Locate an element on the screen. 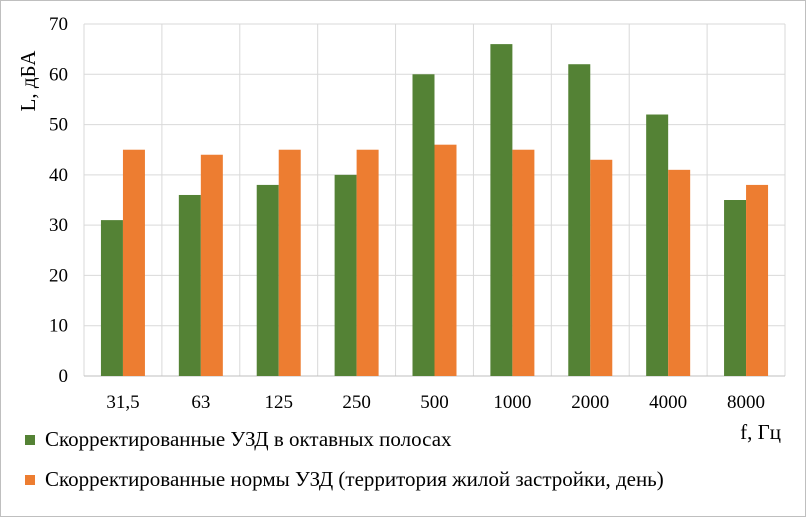  y-tick-label: 50 is located at coordinates (58, 125).